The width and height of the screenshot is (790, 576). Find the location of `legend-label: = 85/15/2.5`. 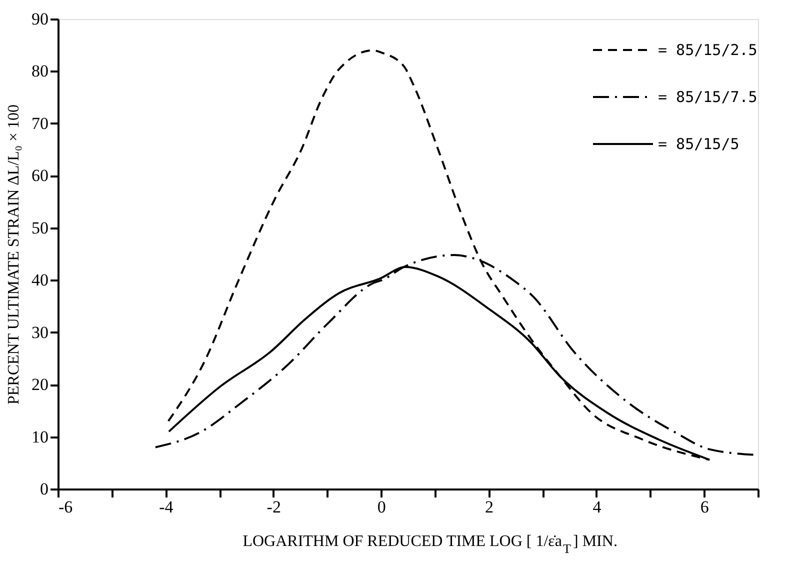

legend-label: = 85/15/2.5 is located at coordinates (708, 50).